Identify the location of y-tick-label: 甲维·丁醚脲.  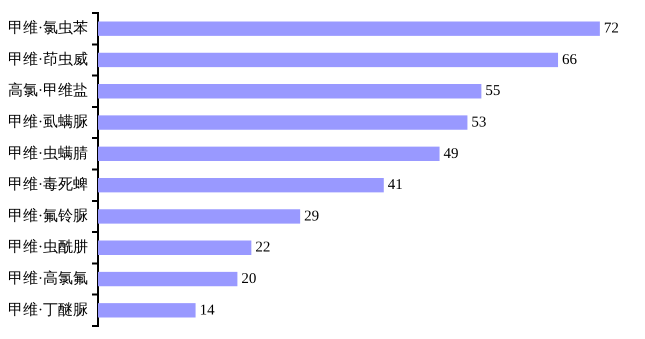
(48, 309).